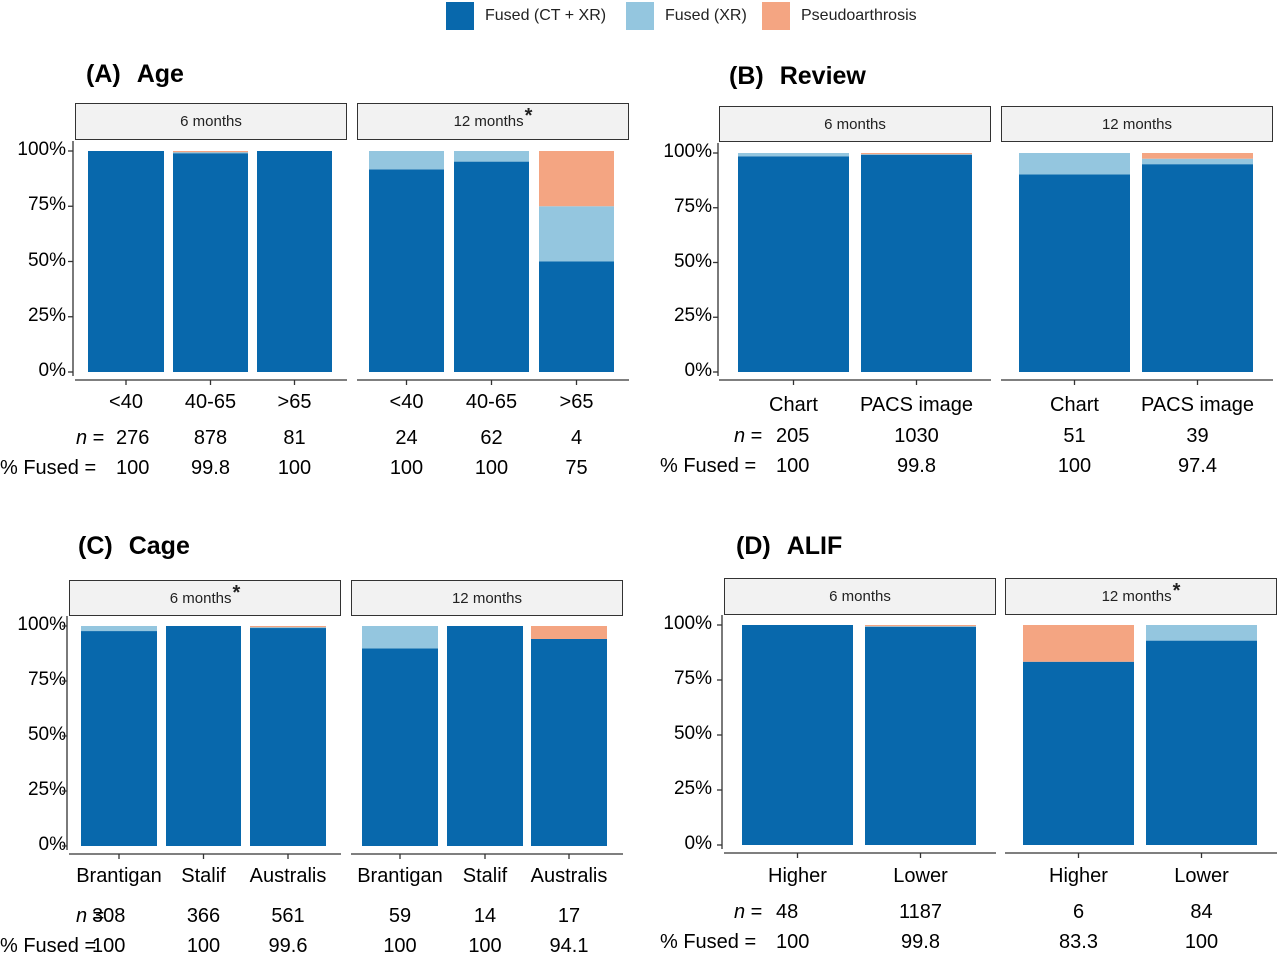 This screenshot has height=958, width=1280. Describe the element at coordinates (487, 598) in the screenshot. I see `facet-strip: 12 months` at that location.